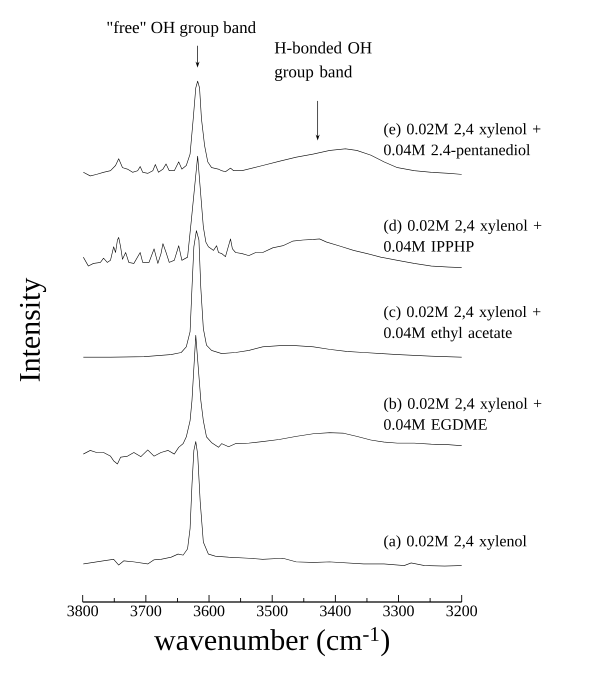  I want to click on x-tick-label: 3700, so click(146, 611).